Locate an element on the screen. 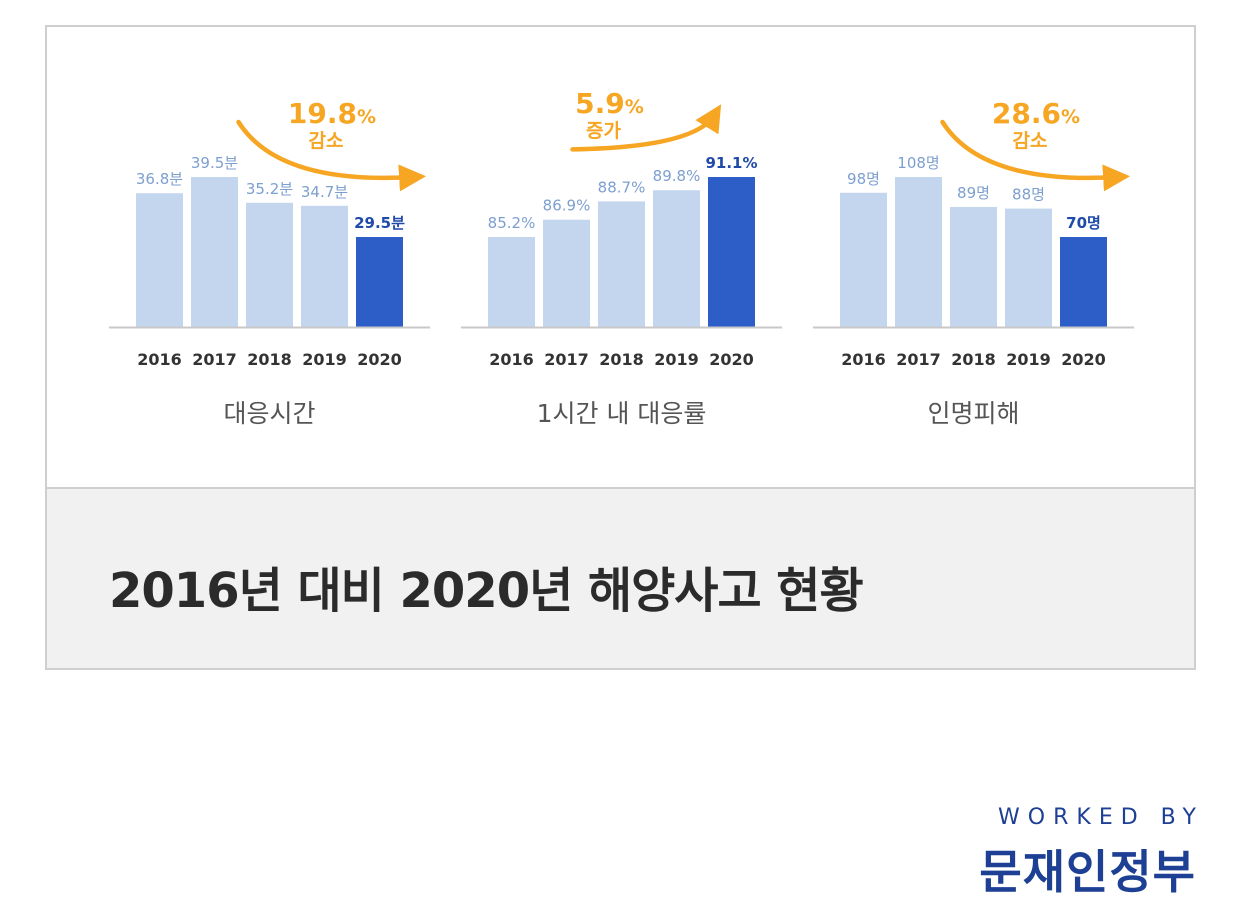 Image resolution: width=1242 pixels, height=902 pixels. change-percent: 19.8% is located at coordinates (332, 113).